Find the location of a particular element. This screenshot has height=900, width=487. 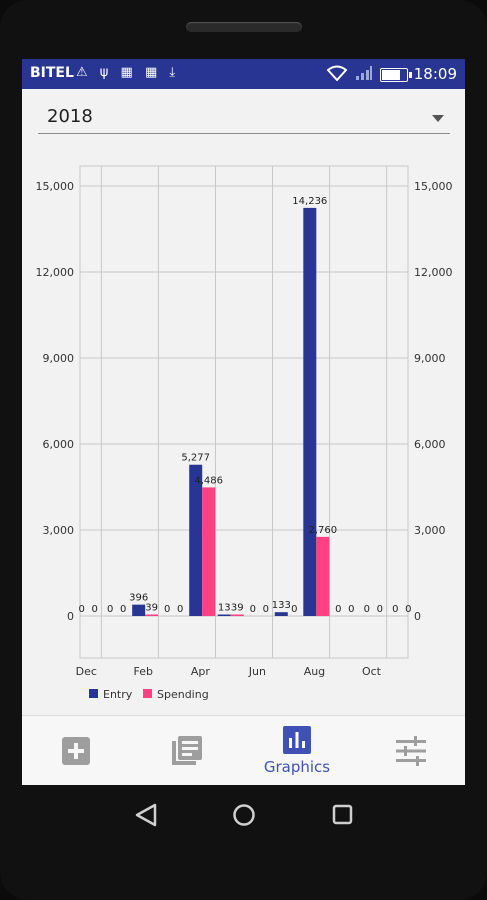

bar-value-label: 4,486 is located at coordinates (208, 480).